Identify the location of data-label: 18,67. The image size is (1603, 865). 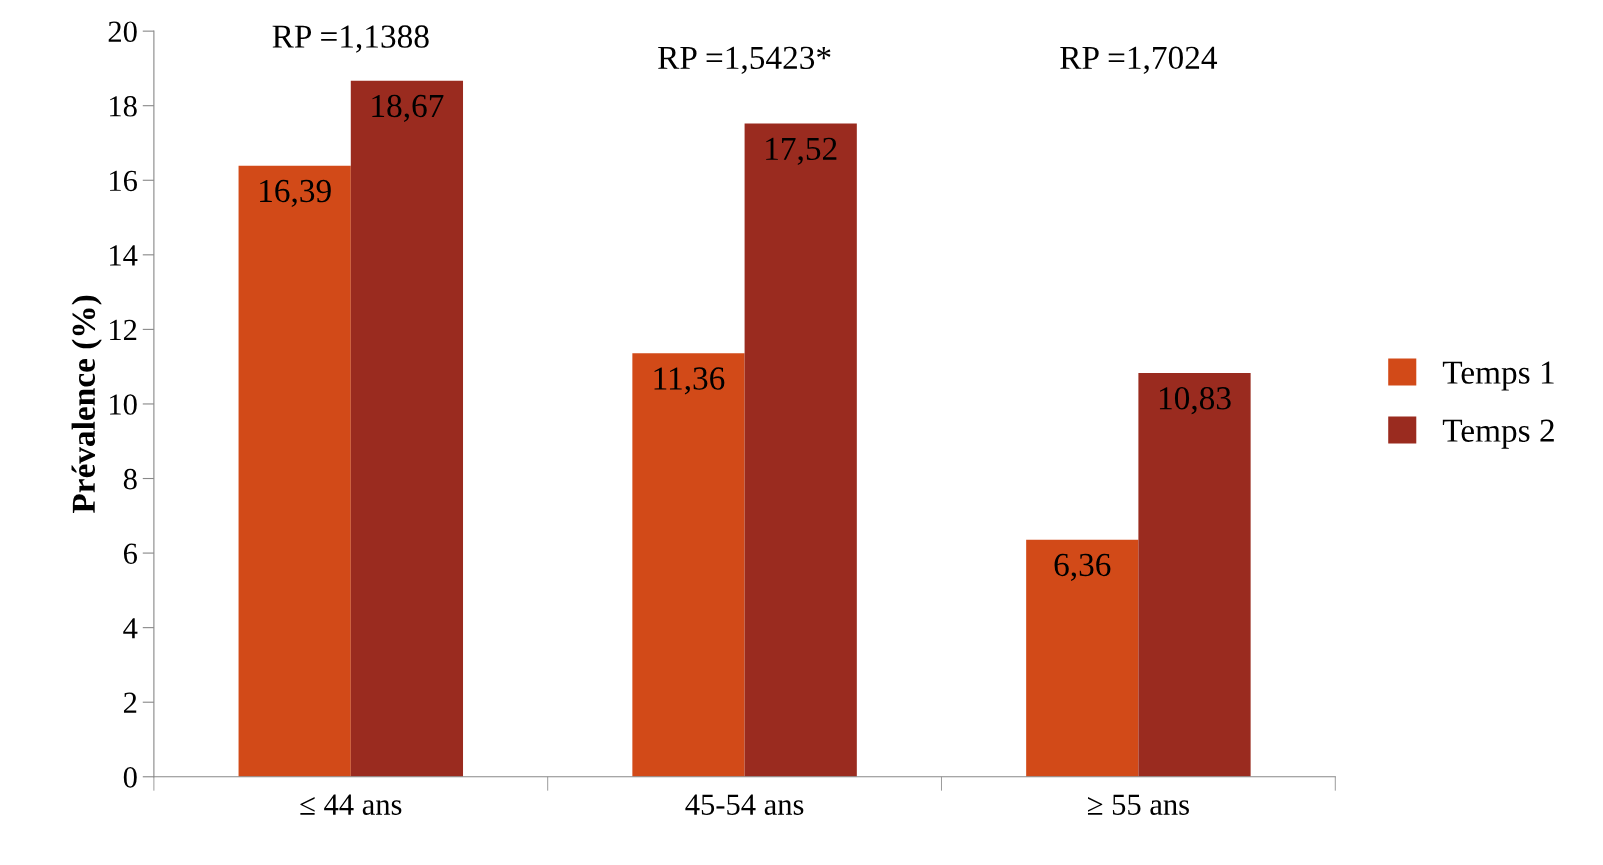
(408, 108).